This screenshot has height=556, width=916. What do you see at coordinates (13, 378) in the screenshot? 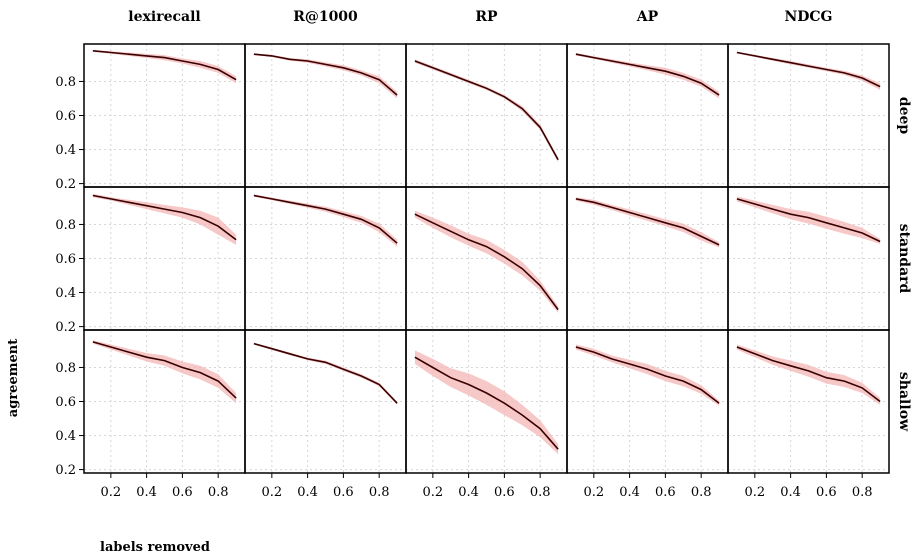
I see `y-axis-title: agreement` at bounding box center [13, 378].